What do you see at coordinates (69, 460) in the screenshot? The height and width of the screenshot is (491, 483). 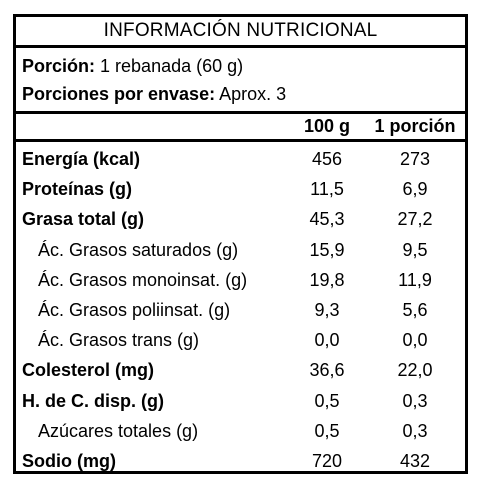 I see `nutrient-name: Sodio (mg)` at bounding box center [69, 460].